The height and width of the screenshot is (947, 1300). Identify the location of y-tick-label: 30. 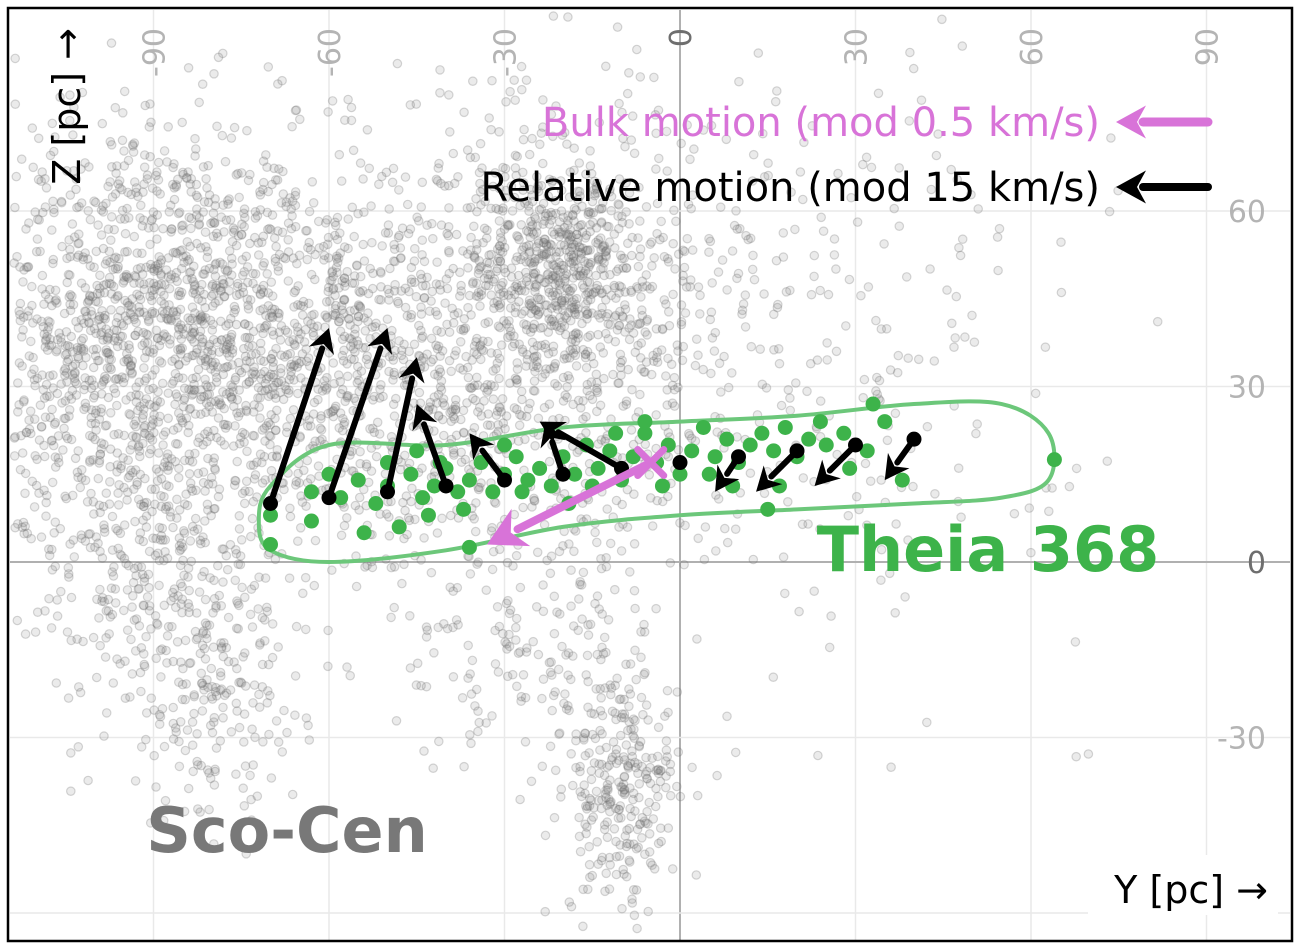
(1247, 388).